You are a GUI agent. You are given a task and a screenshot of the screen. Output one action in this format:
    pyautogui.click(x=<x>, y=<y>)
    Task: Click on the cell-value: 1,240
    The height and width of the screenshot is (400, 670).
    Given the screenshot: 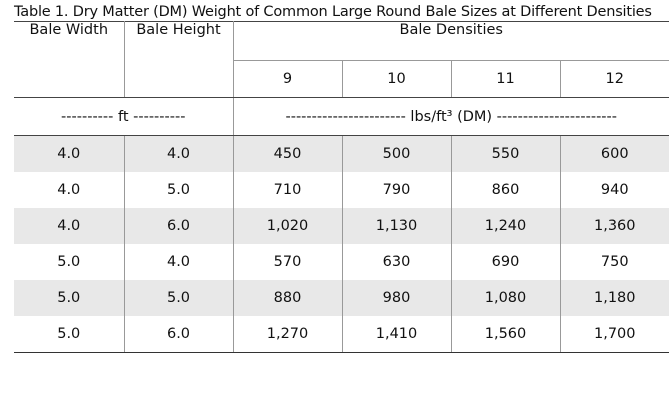 What is the action you would take?
    pyautogui.click(x=506, y=226)
    